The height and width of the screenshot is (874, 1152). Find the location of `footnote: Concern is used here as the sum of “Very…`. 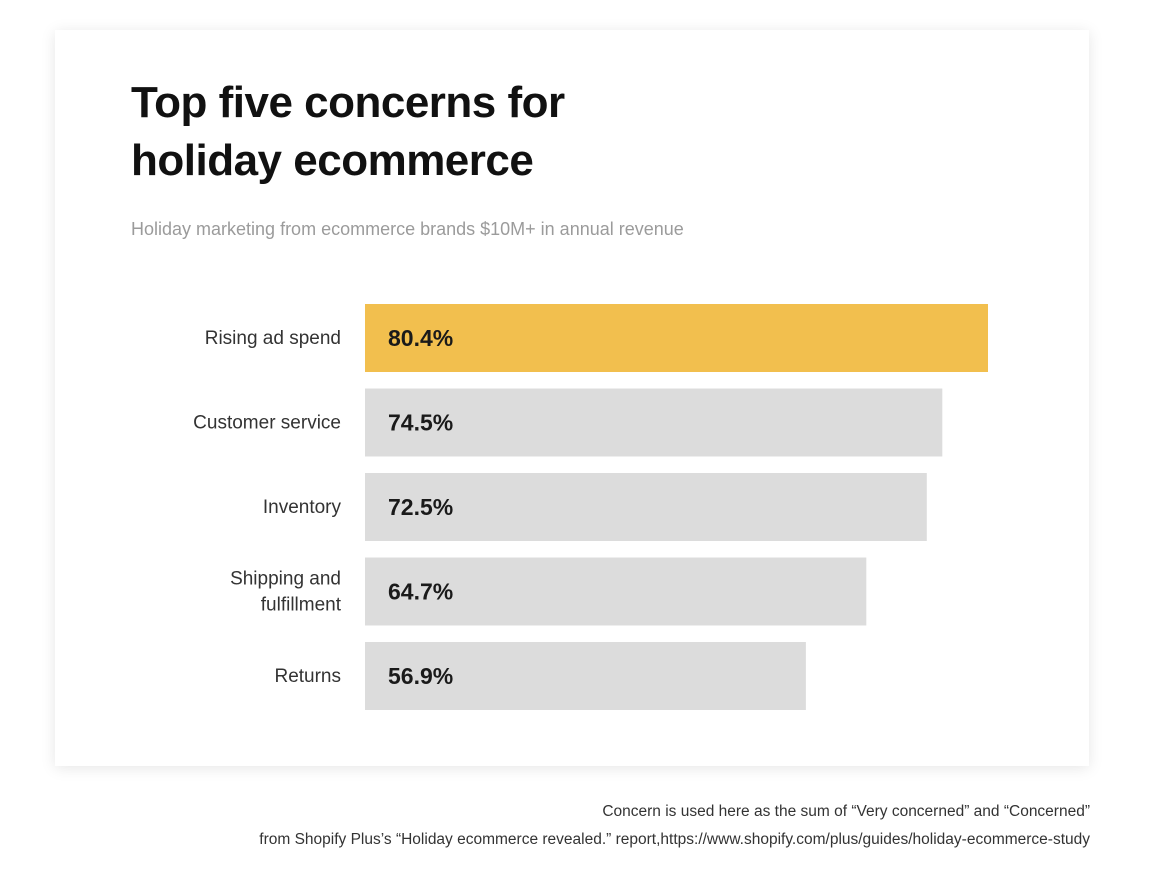

footnote: Concern is used here as the sum of “Very… is located at coordinates (674, 826).